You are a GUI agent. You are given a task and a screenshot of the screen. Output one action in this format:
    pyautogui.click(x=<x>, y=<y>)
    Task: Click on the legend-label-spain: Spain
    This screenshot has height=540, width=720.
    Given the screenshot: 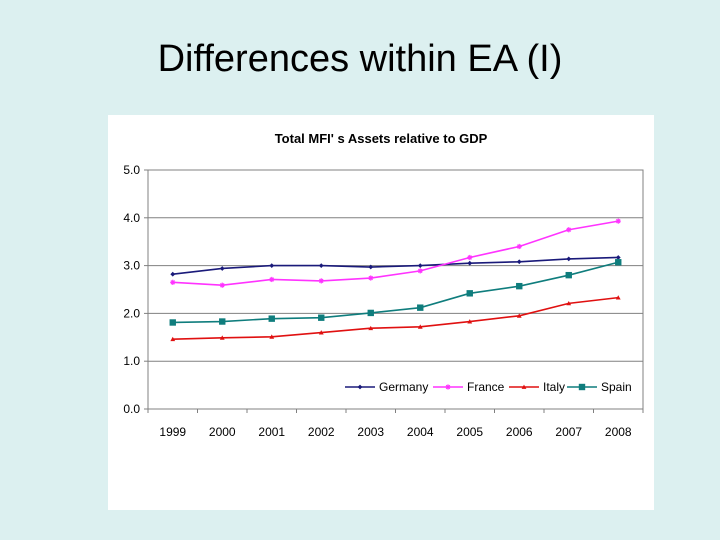 What is the action you would take?
    pyautogui.click(x=616, y=387)
    